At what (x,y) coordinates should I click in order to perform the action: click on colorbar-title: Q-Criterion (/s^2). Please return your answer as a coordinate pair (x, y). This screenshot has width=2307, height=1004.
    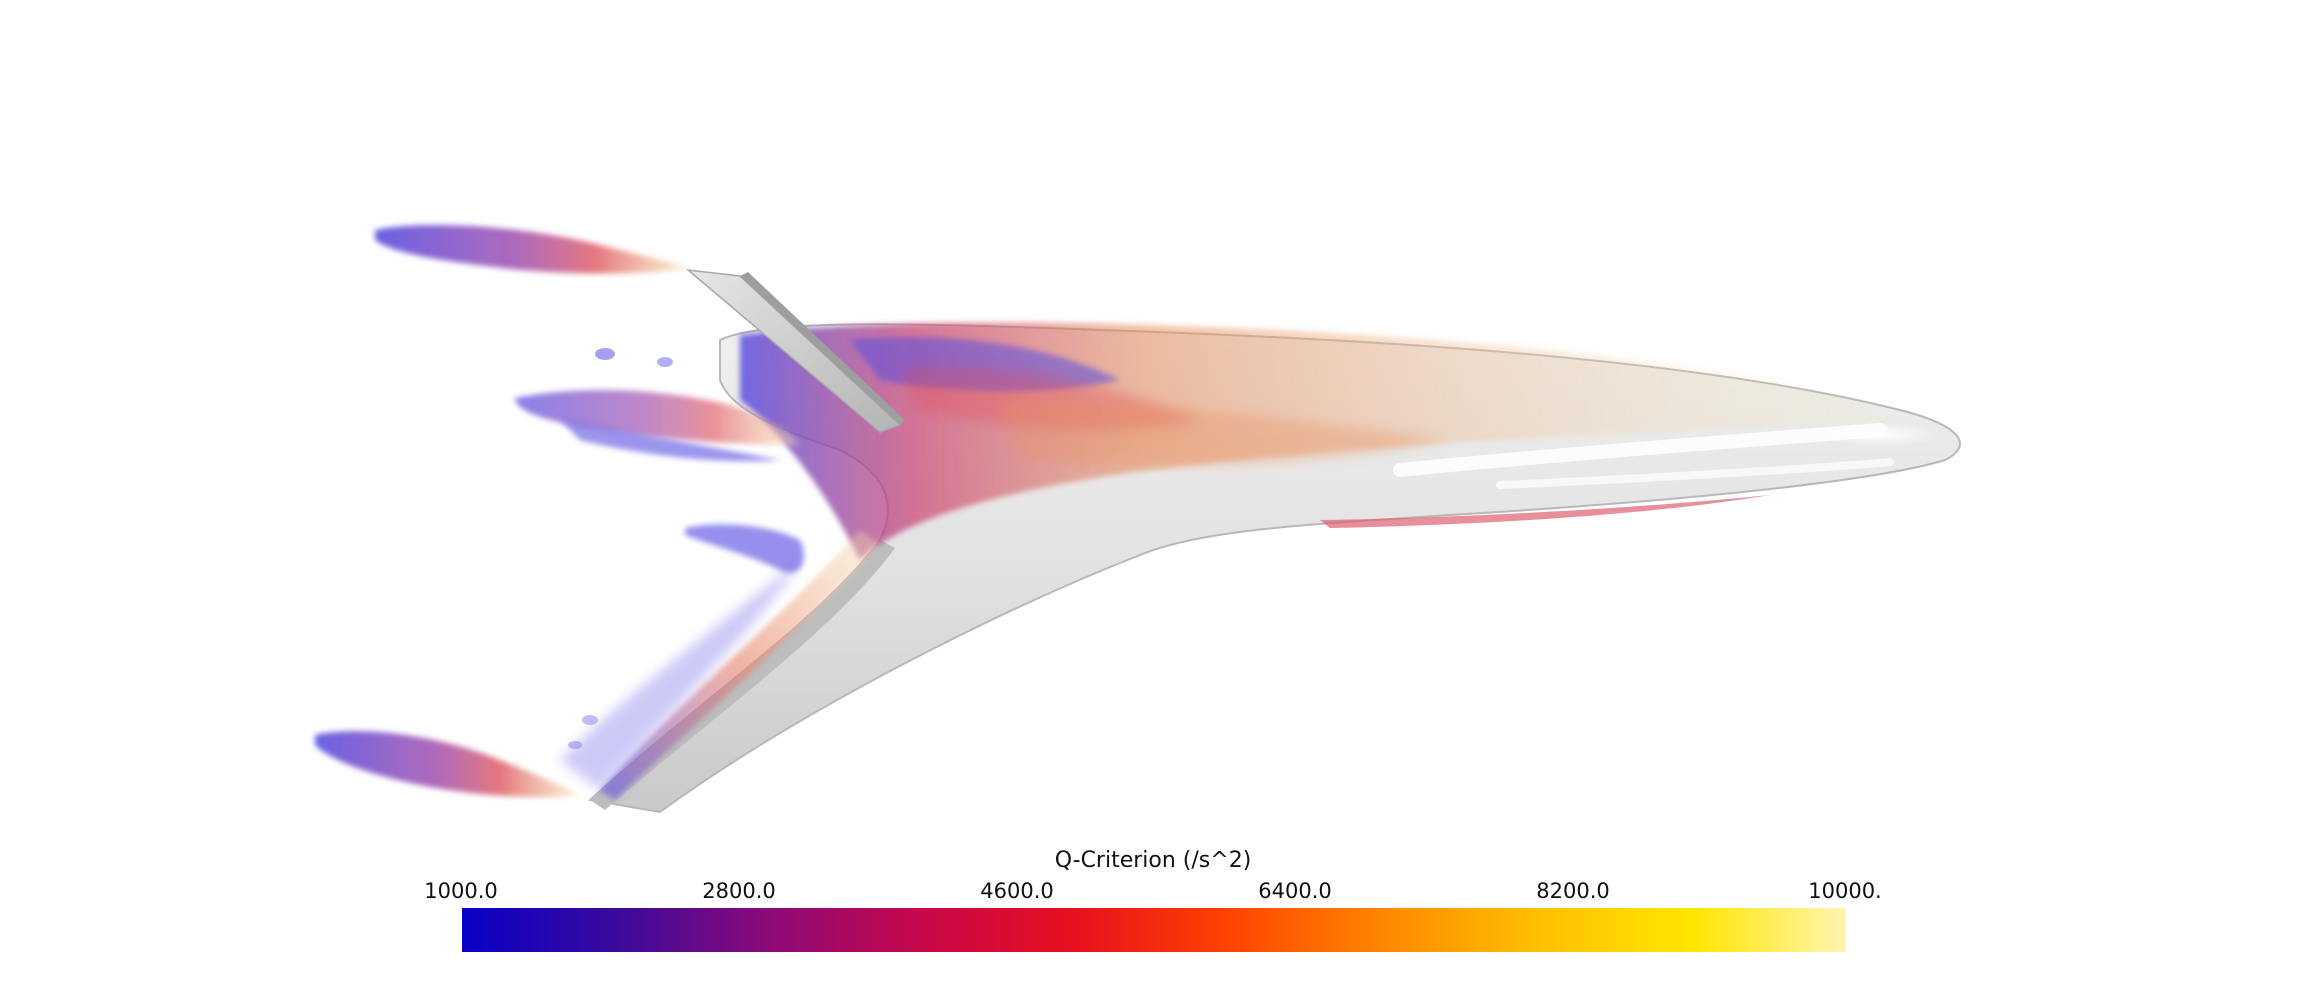
    Looking at the image, I should click on (1153, 860).